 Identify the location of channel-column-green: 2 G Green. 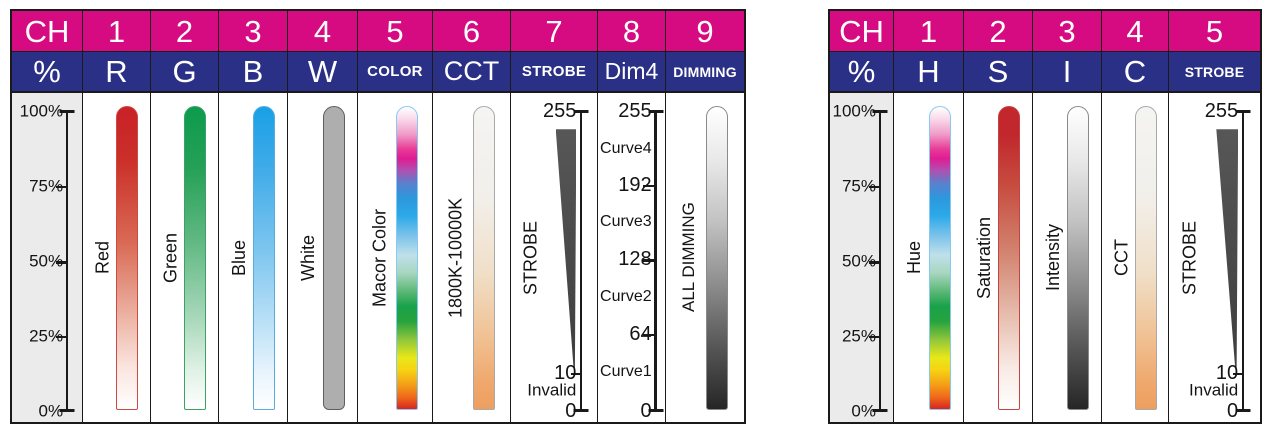
(184, 216).